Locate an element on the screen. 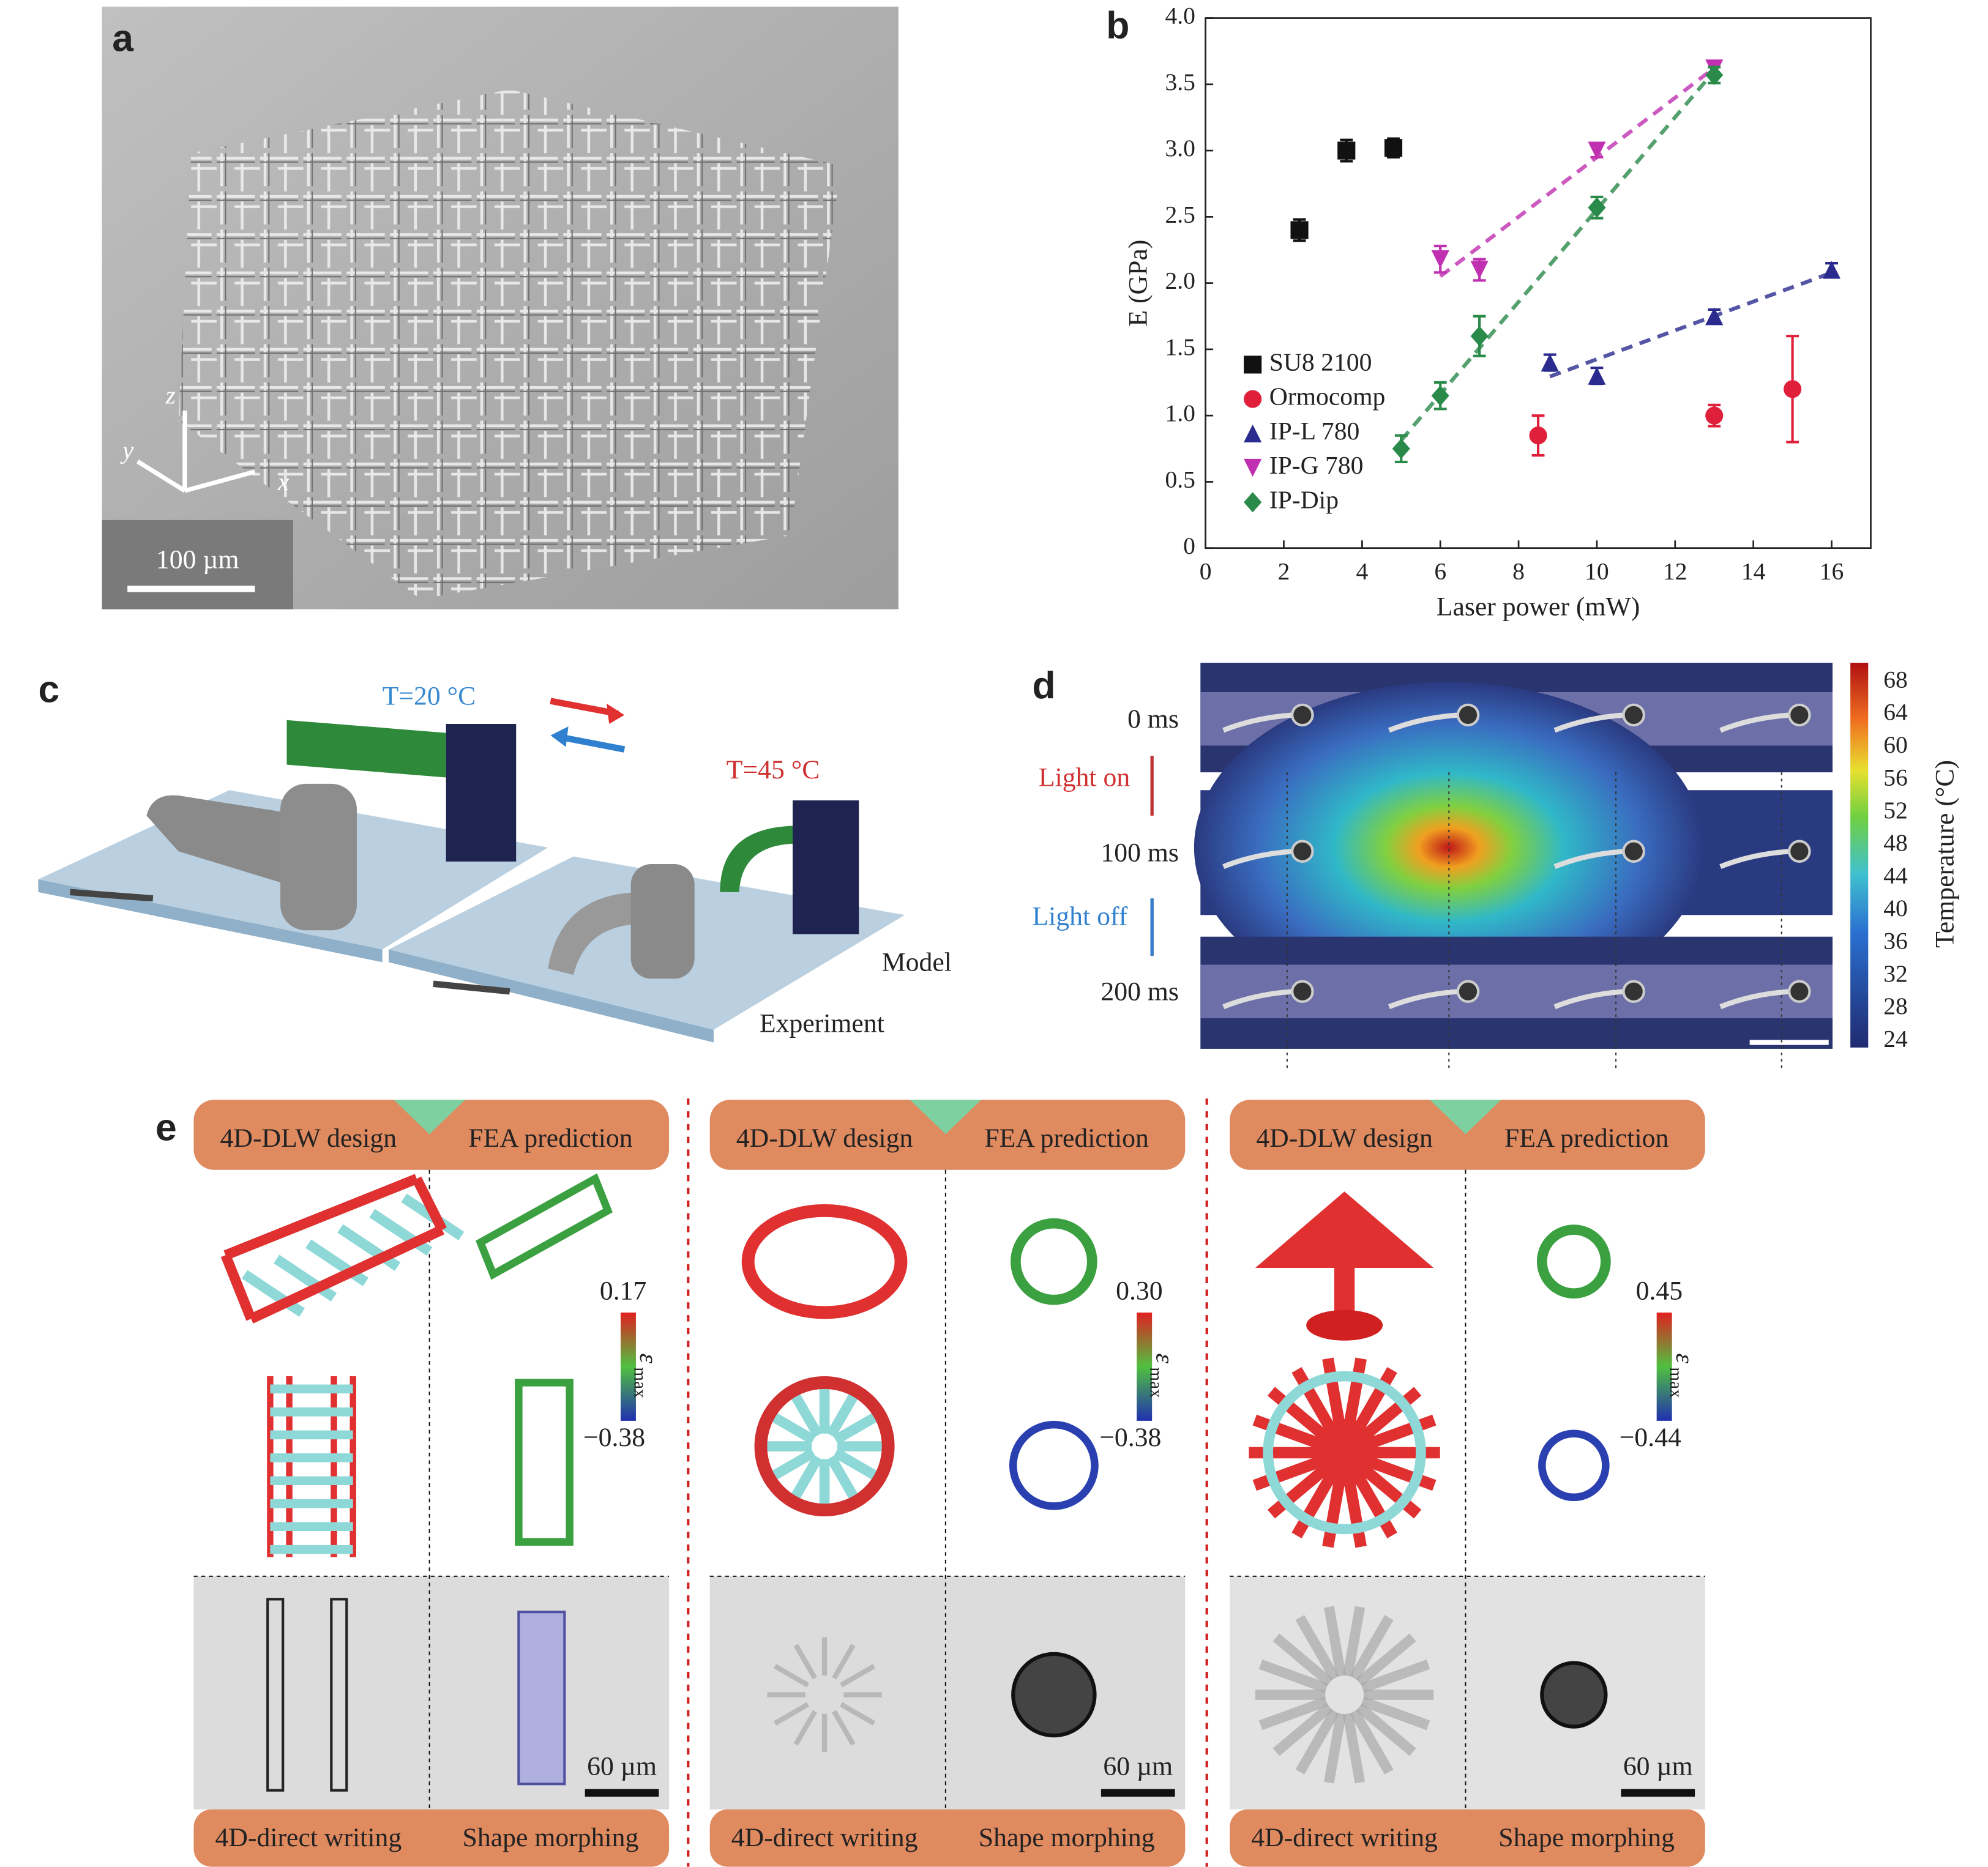 The width and height of the screenshot is (1988, 1867). strain-colorbar is located at coordinates (628, 1366).